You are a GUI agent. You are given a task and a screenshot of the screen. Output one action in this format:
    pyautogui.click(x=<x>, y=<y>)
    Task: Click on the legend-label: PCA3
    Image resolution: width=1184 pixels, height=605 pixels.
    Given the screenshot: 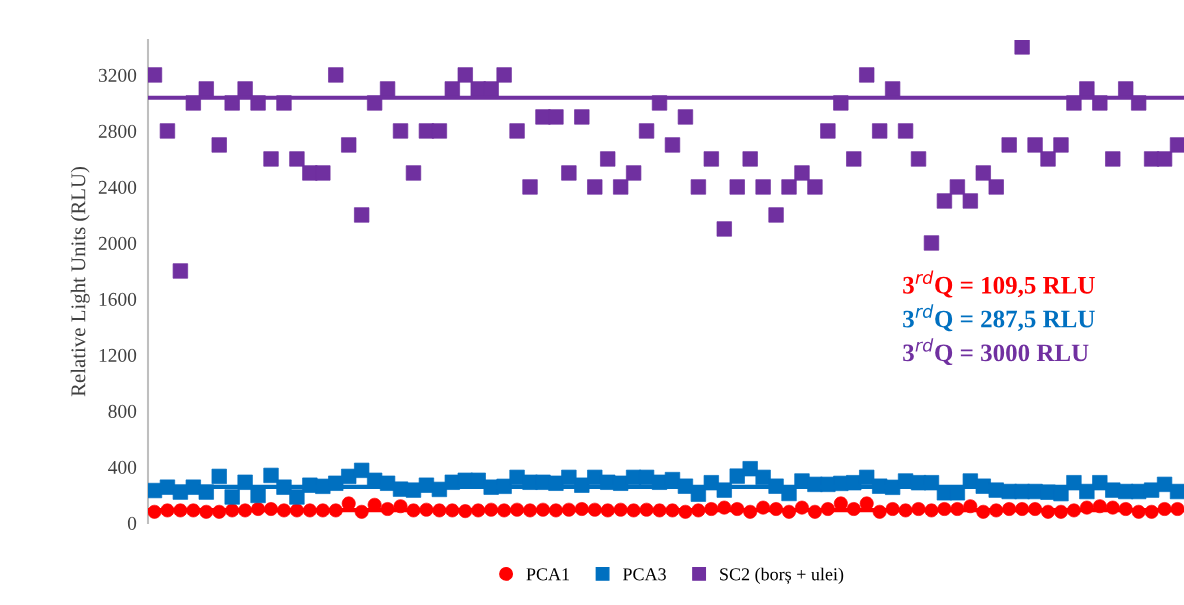 What is the action you would take?
    pyautogui.click(x=644, y=574)
    